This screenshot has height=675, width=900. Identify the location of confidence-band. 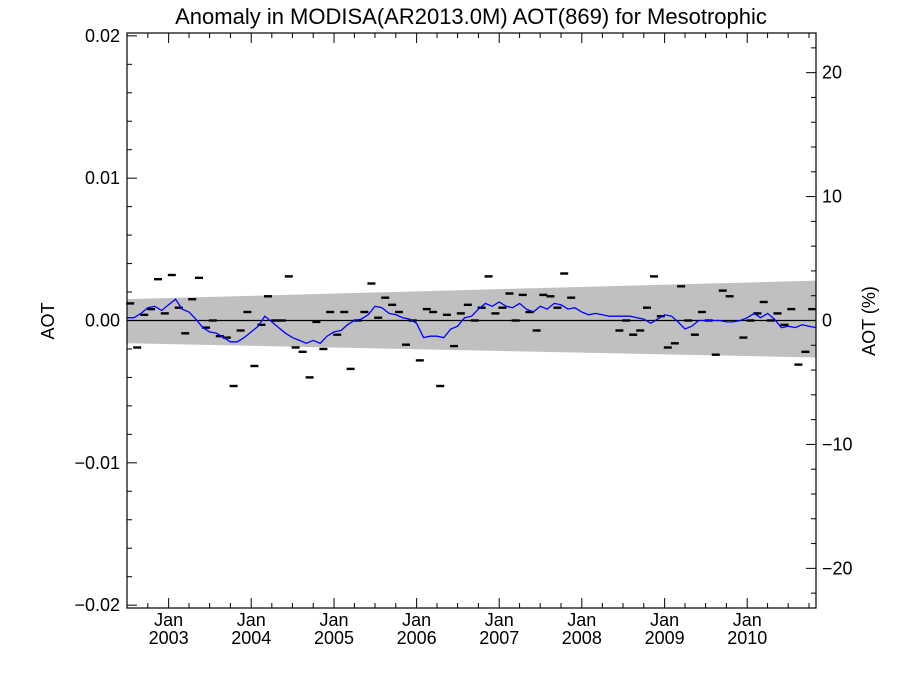
(471, 319).